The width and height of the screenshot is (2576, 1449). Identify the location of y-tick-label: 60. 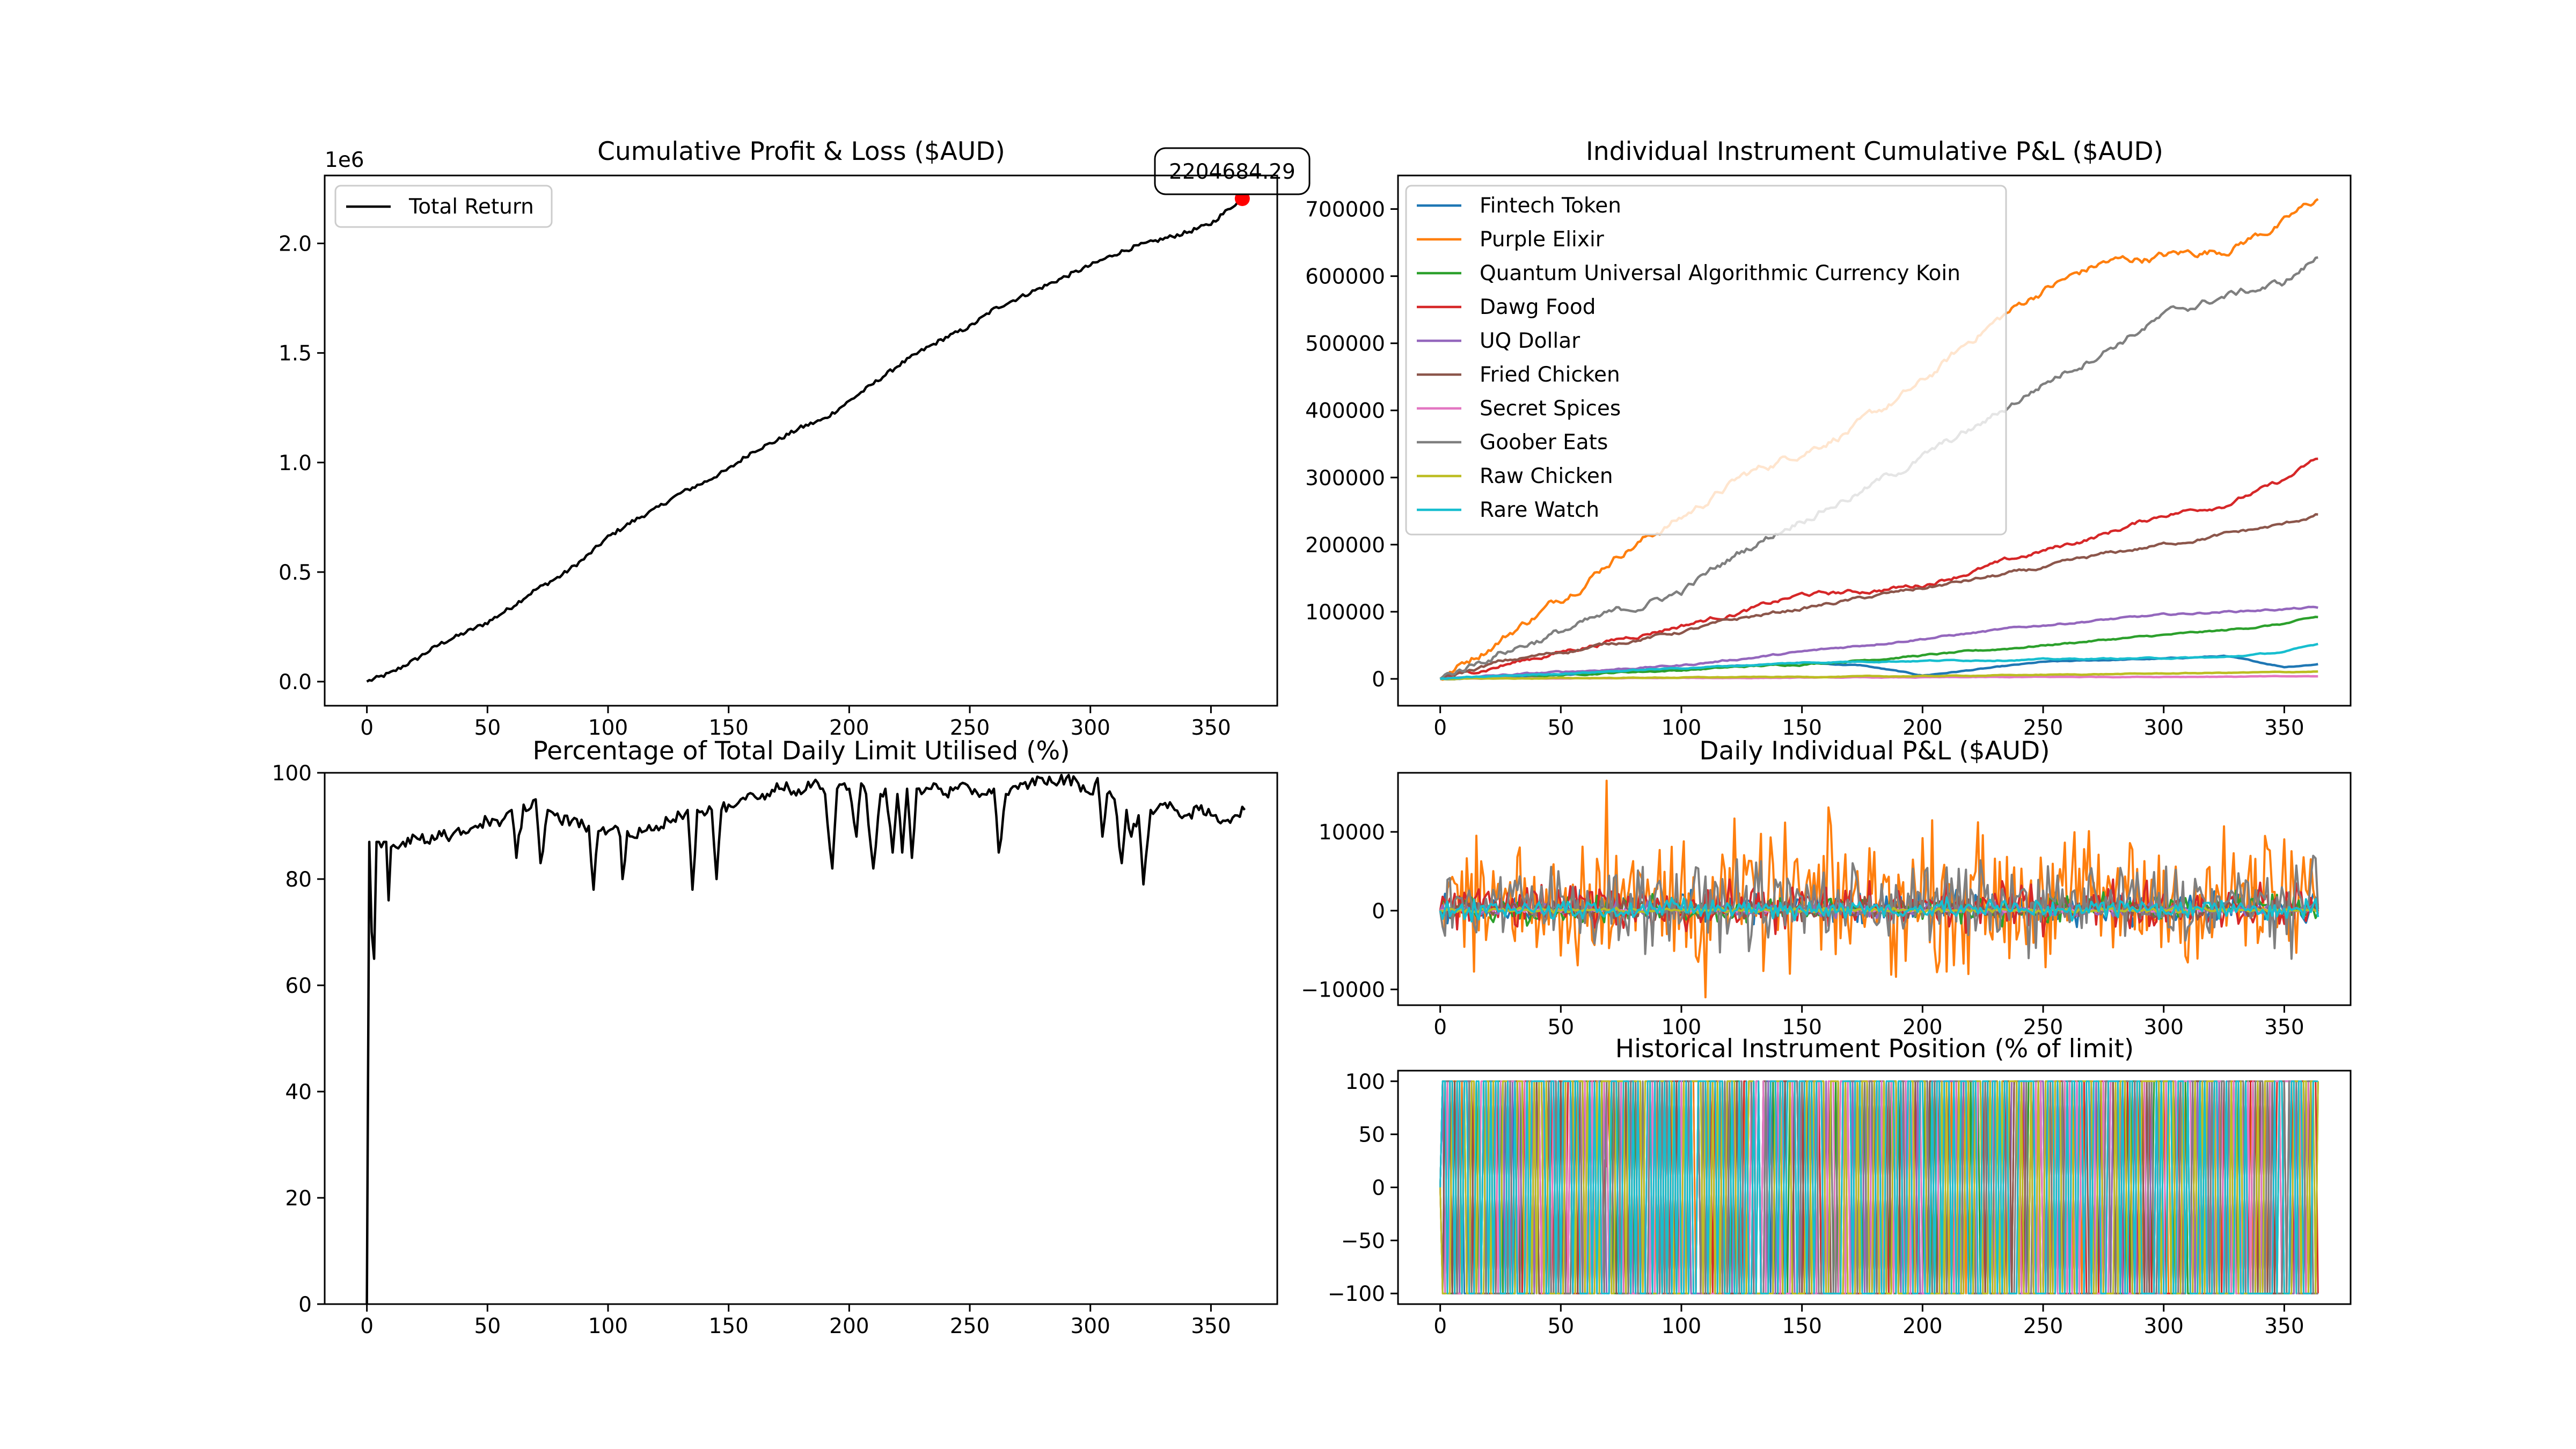
(298, 986).